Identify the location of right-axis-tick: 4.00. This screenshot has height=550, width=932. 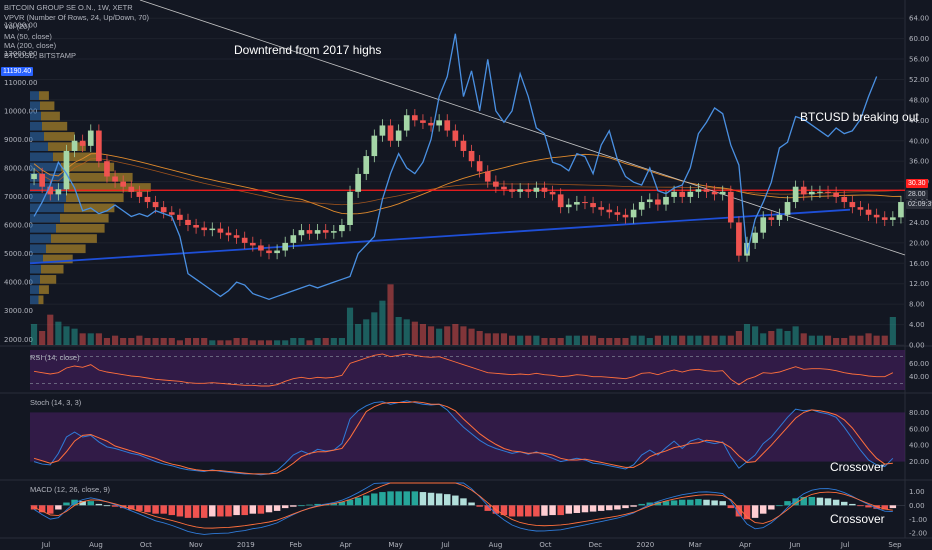
(917, 325).